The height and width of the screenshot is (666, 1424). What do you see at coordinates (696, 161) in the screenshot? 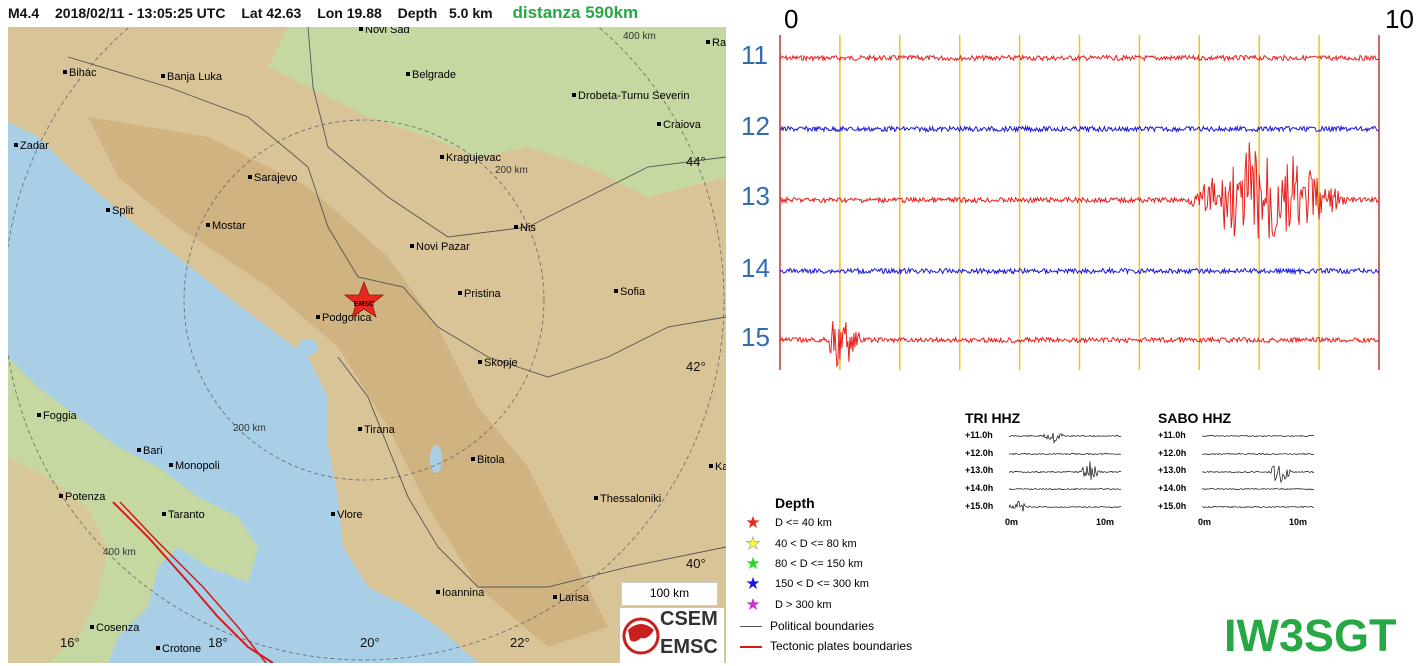
I see `lat-tick: 44°` at bounding box center [696, 161].